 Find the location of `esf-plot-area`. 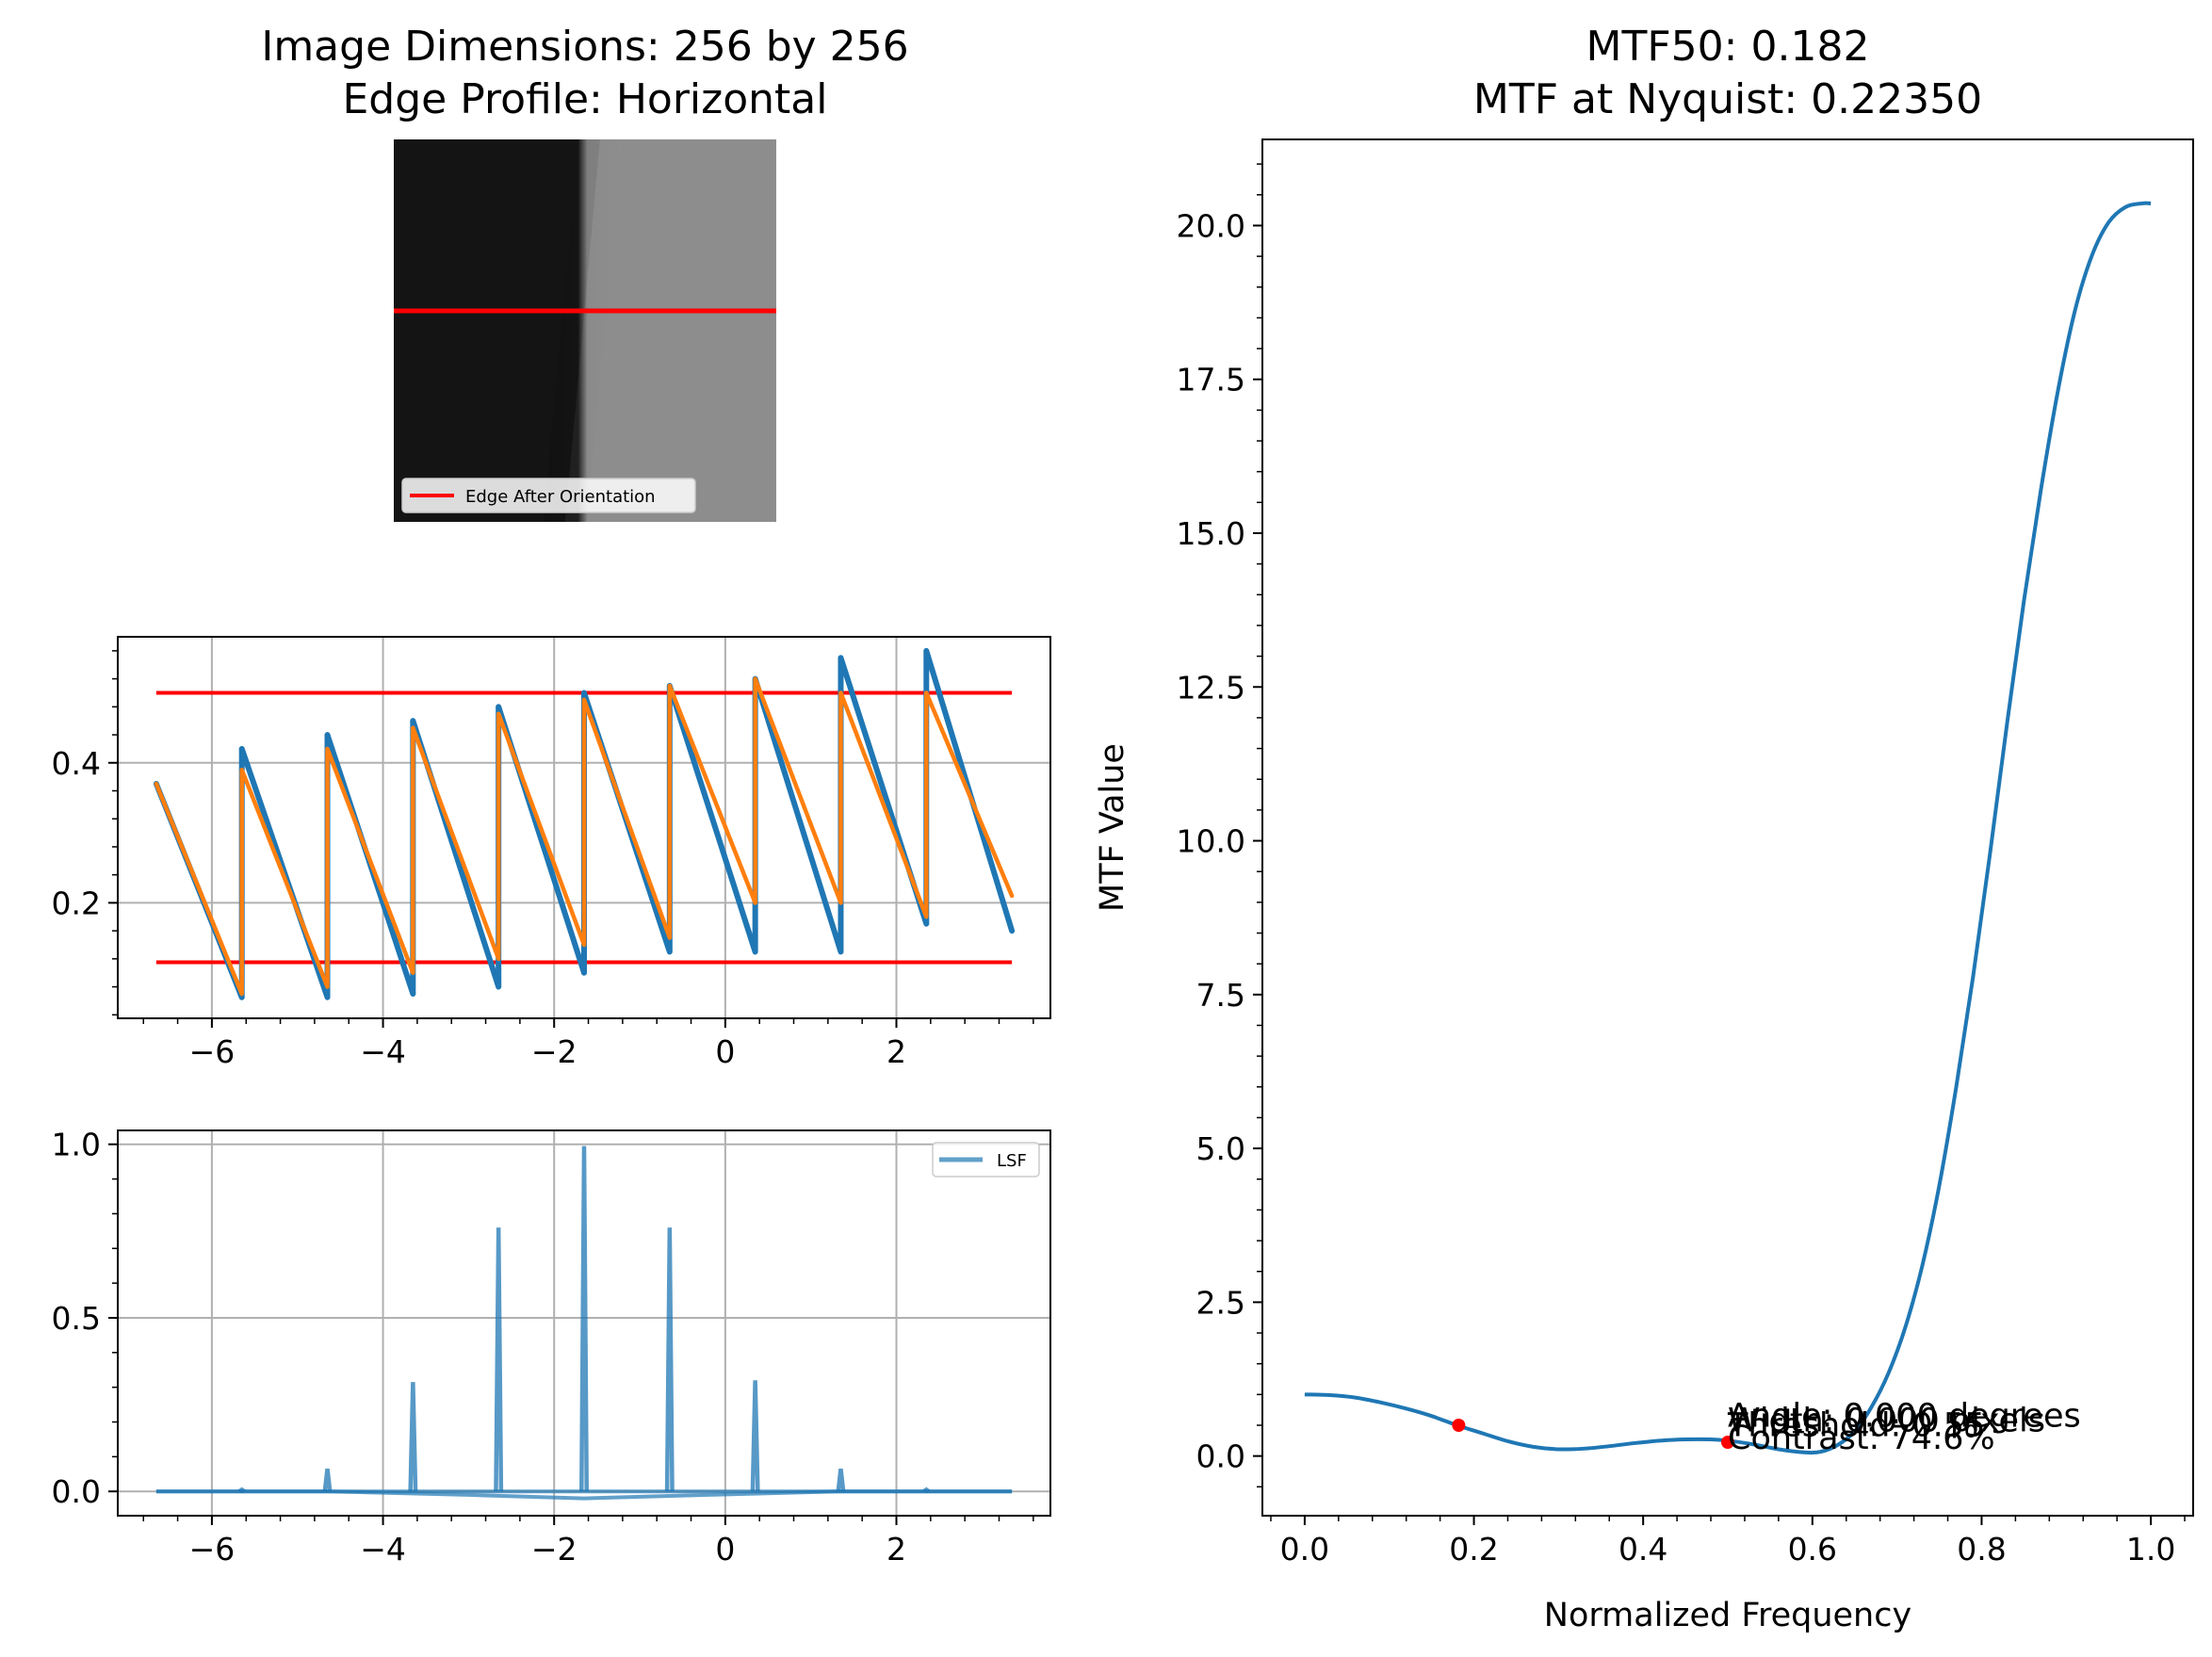

esf-plot-area is located at coordinates (584, 823).